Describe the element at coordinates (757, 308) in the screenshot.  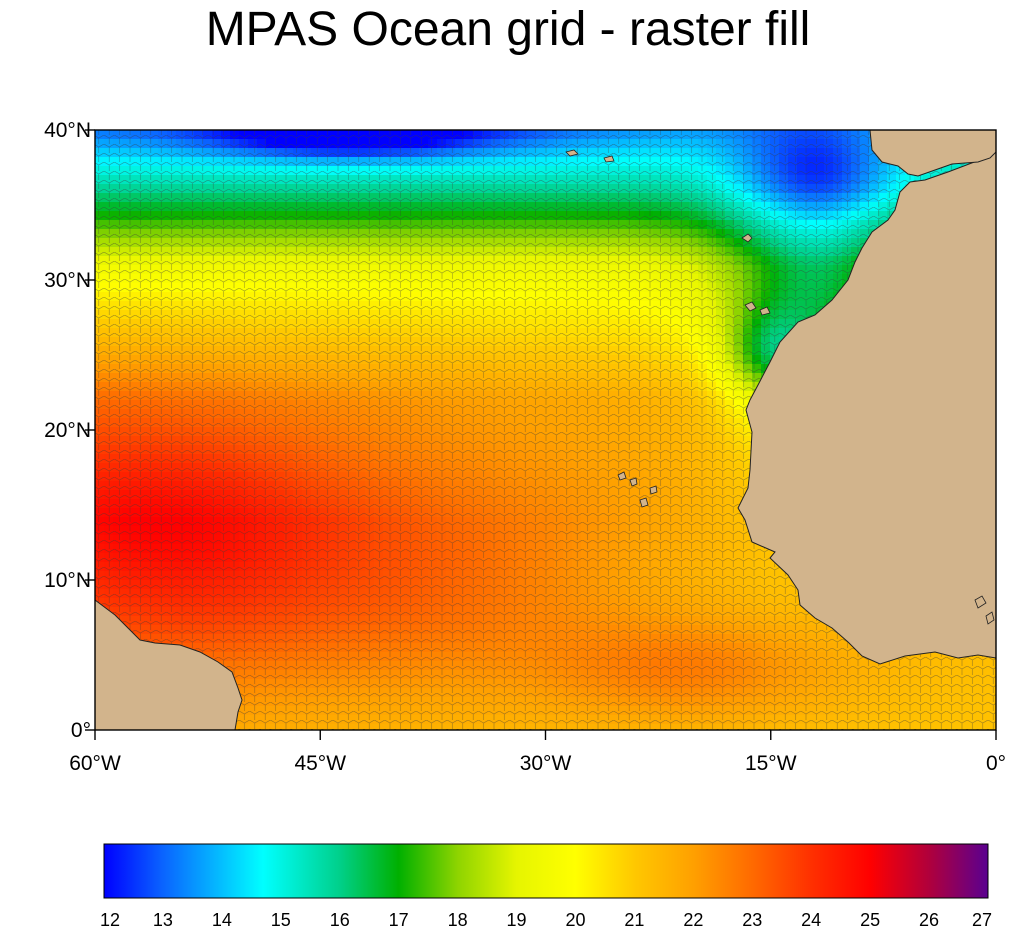
I see `land-canaries` at that location.